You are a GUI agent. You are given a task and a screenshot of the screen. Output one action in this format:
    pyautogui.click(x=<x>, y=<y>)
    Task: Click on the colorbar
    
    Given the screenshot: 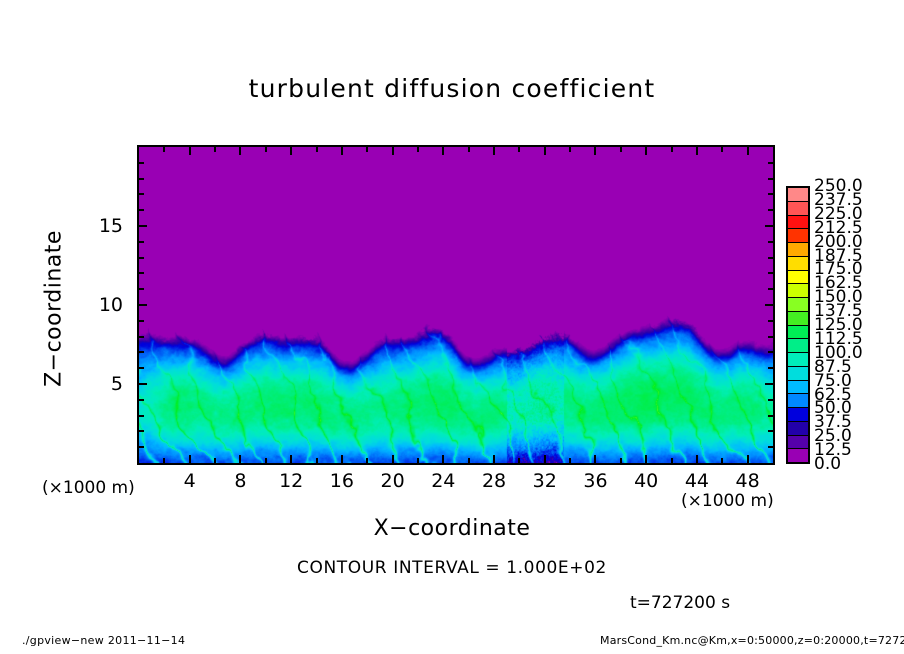 What is the action you would take?
    pyautogui.click(x=798, y=325)
    